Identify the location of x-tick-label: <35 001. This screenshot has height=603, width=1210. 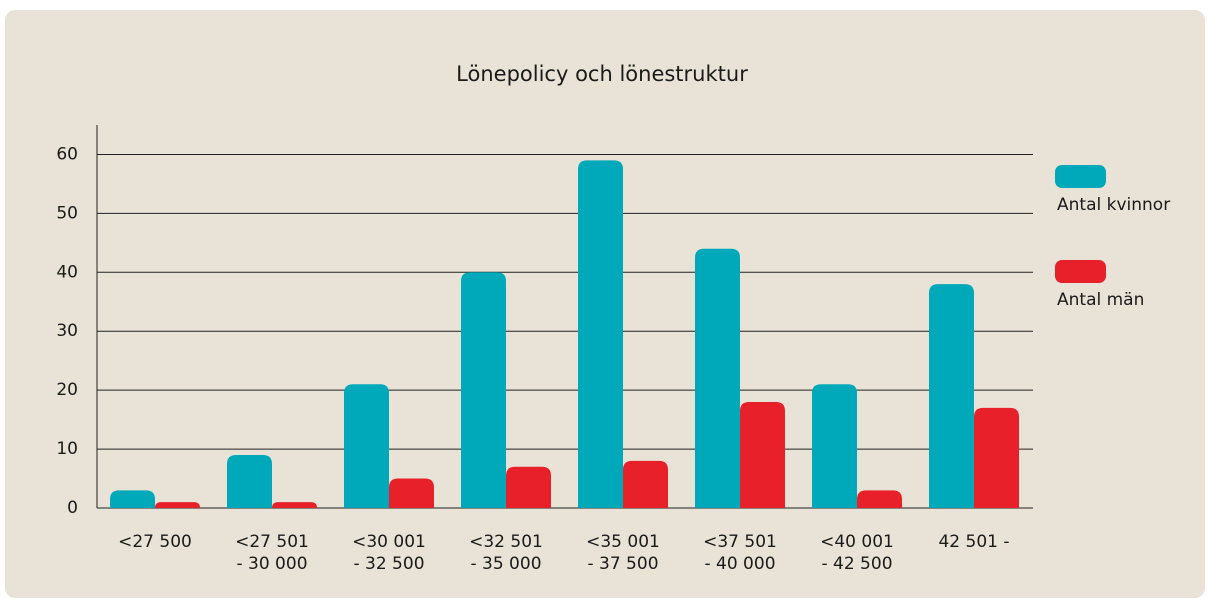
(623, 542).